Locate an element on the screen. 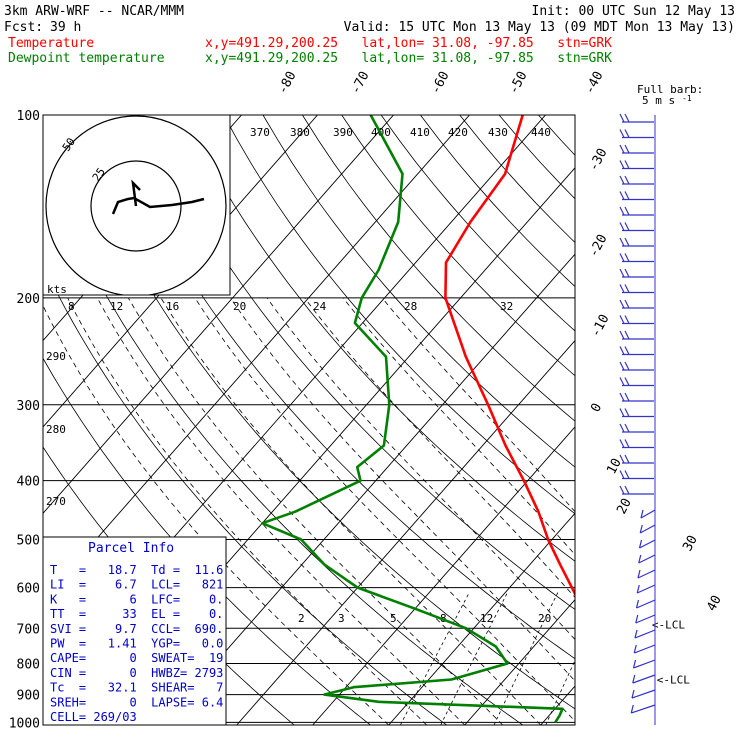 This screenshot has height=740, width=740. theta-label: 380 is located at coordinates (300, 132).